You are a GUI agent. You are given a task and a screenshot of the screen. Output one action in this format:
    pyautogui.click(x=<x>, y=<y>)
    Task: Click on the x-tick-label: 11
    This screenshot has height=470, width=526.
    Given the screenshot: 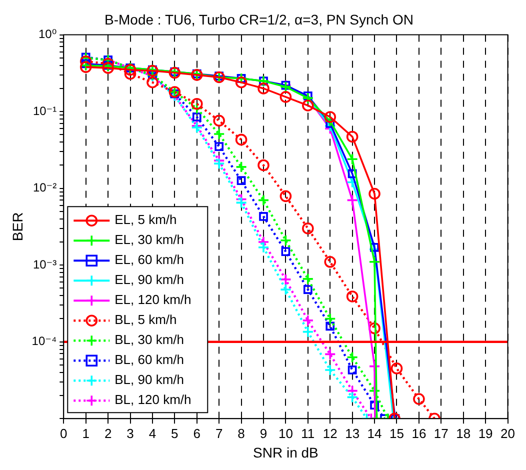 What is the action you would take?
    pyautogui.click(x=308, y=433)
    